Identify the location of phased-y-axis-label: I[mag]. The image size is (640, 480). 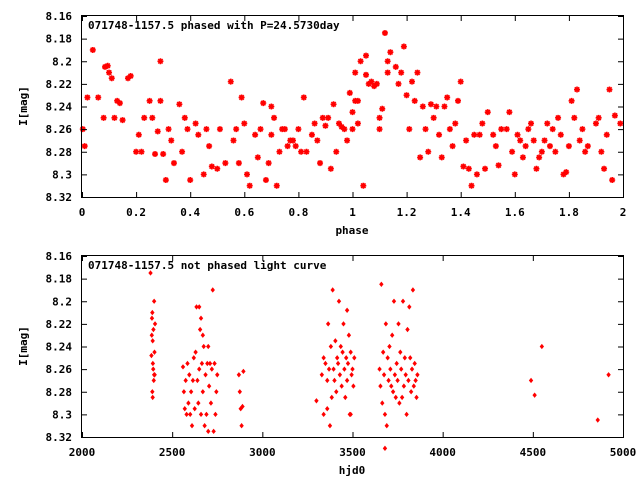
(23, 106).